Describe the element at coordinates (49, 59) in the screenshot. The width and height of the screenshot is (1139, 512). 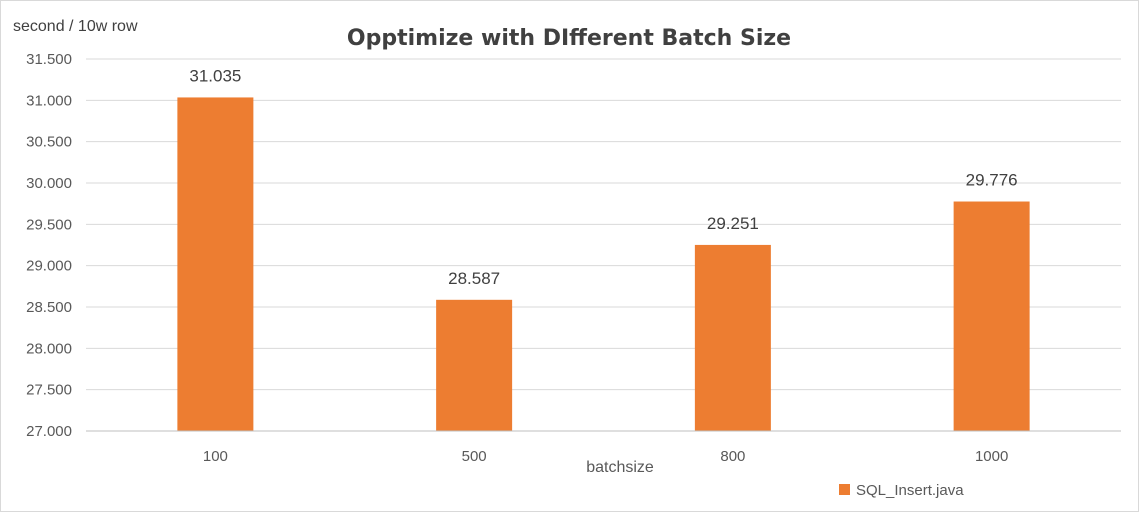
I see `y-tick-label: 31.500` at that location.